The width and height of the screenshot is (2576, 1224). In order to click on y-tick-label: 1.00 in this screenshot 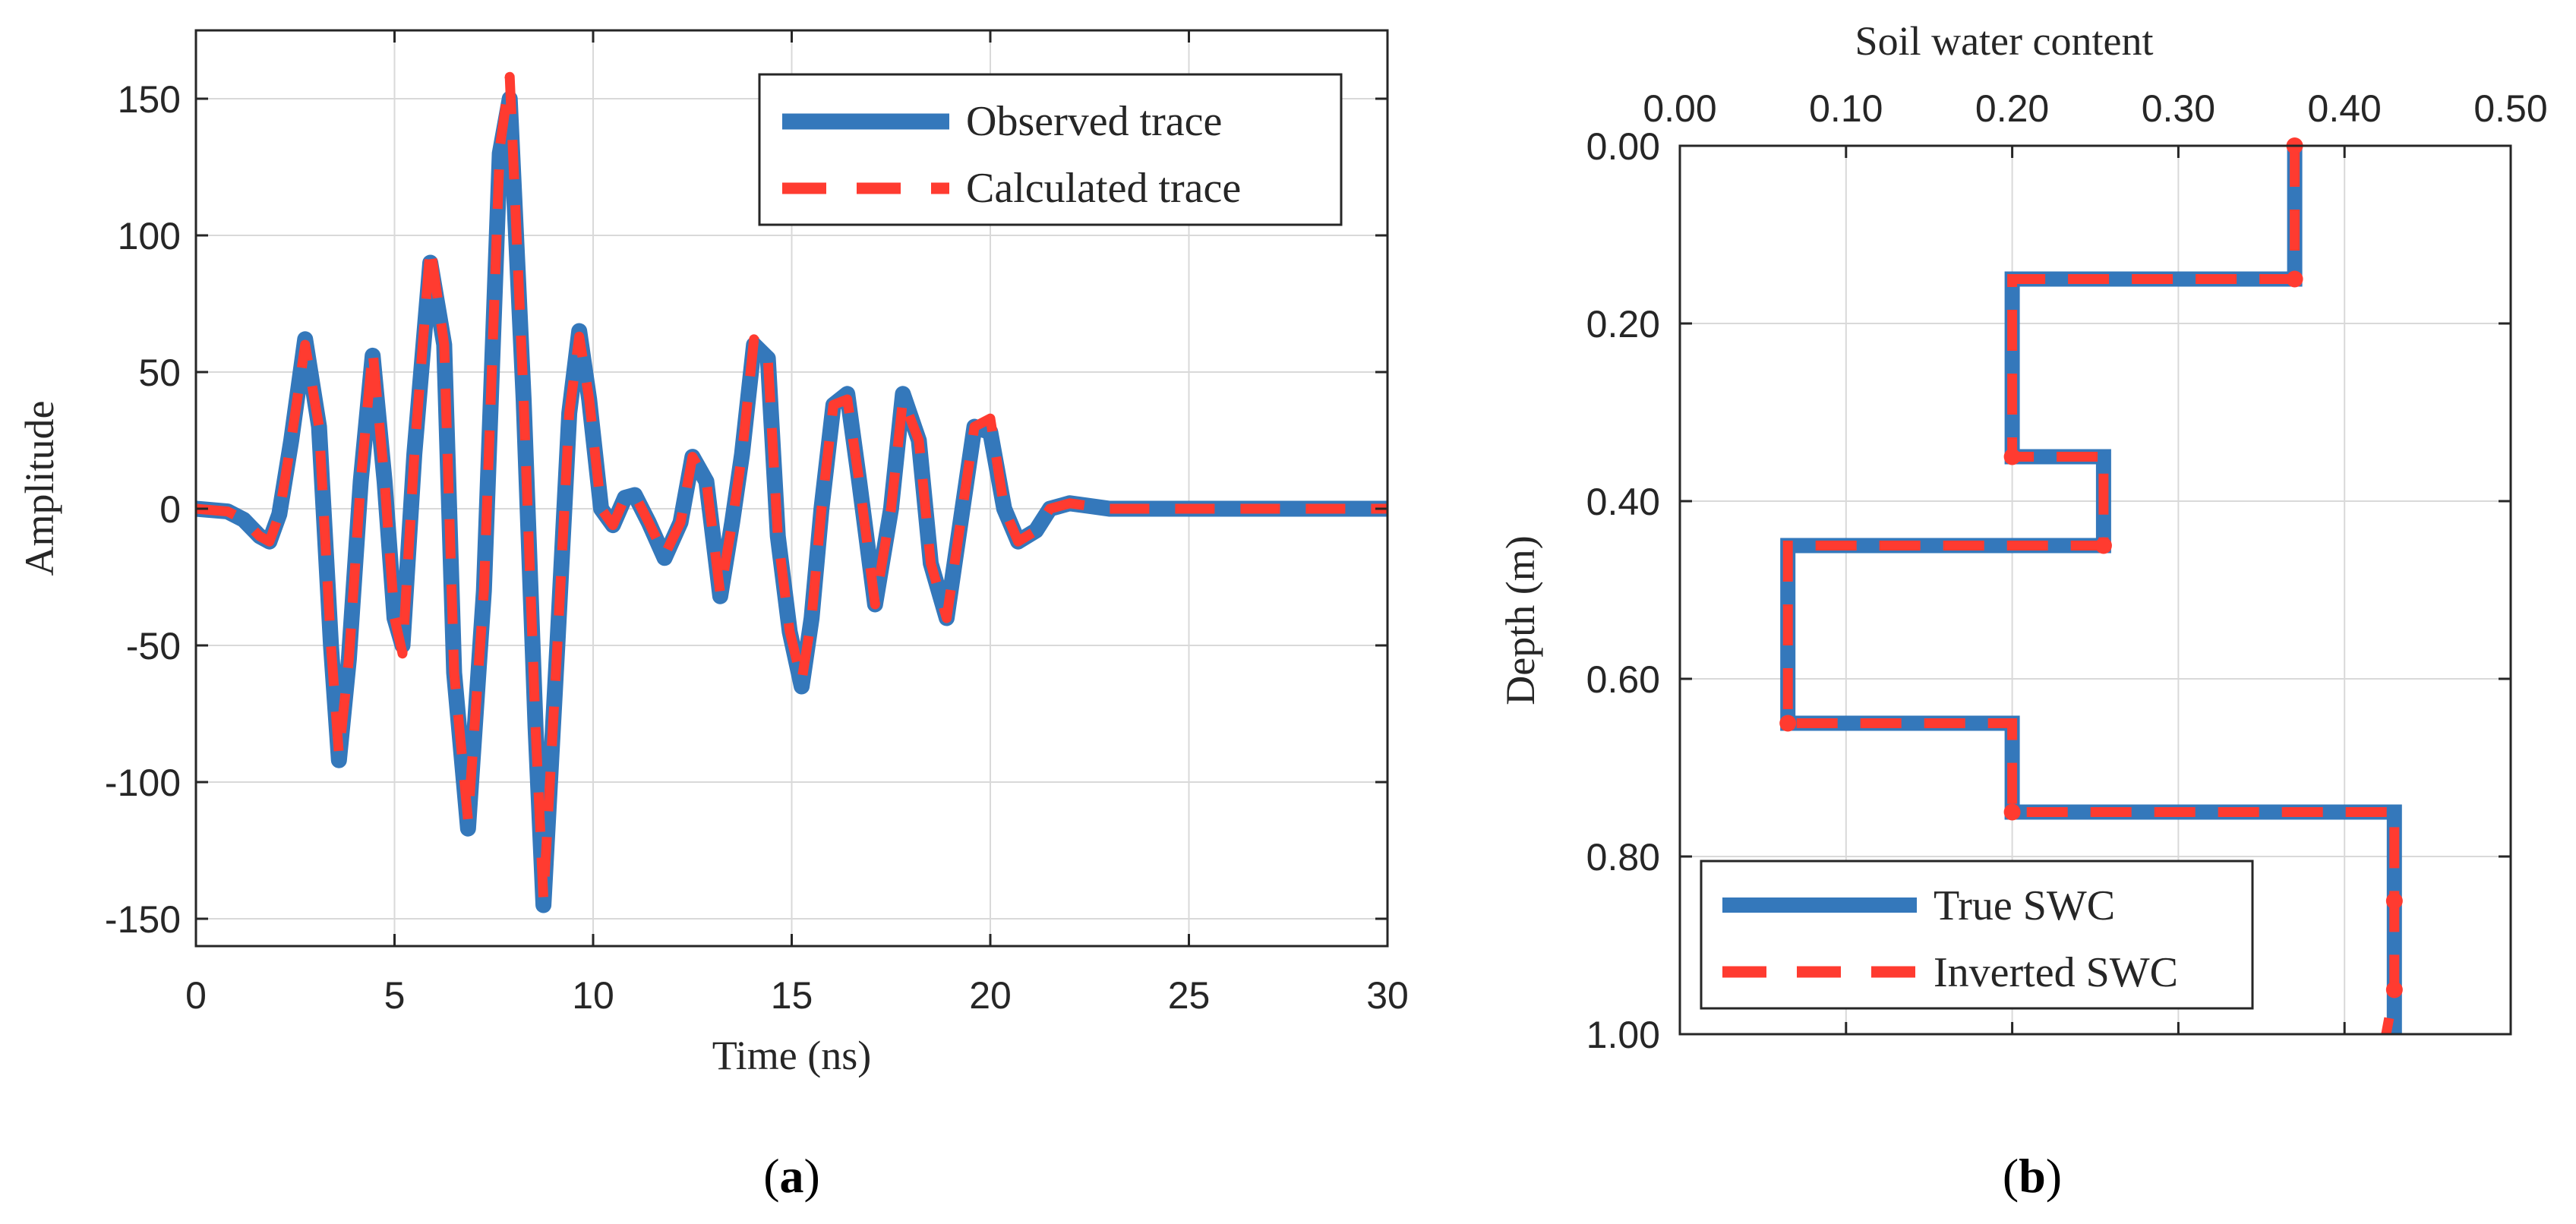, I will do `click(1623, 1035)`.